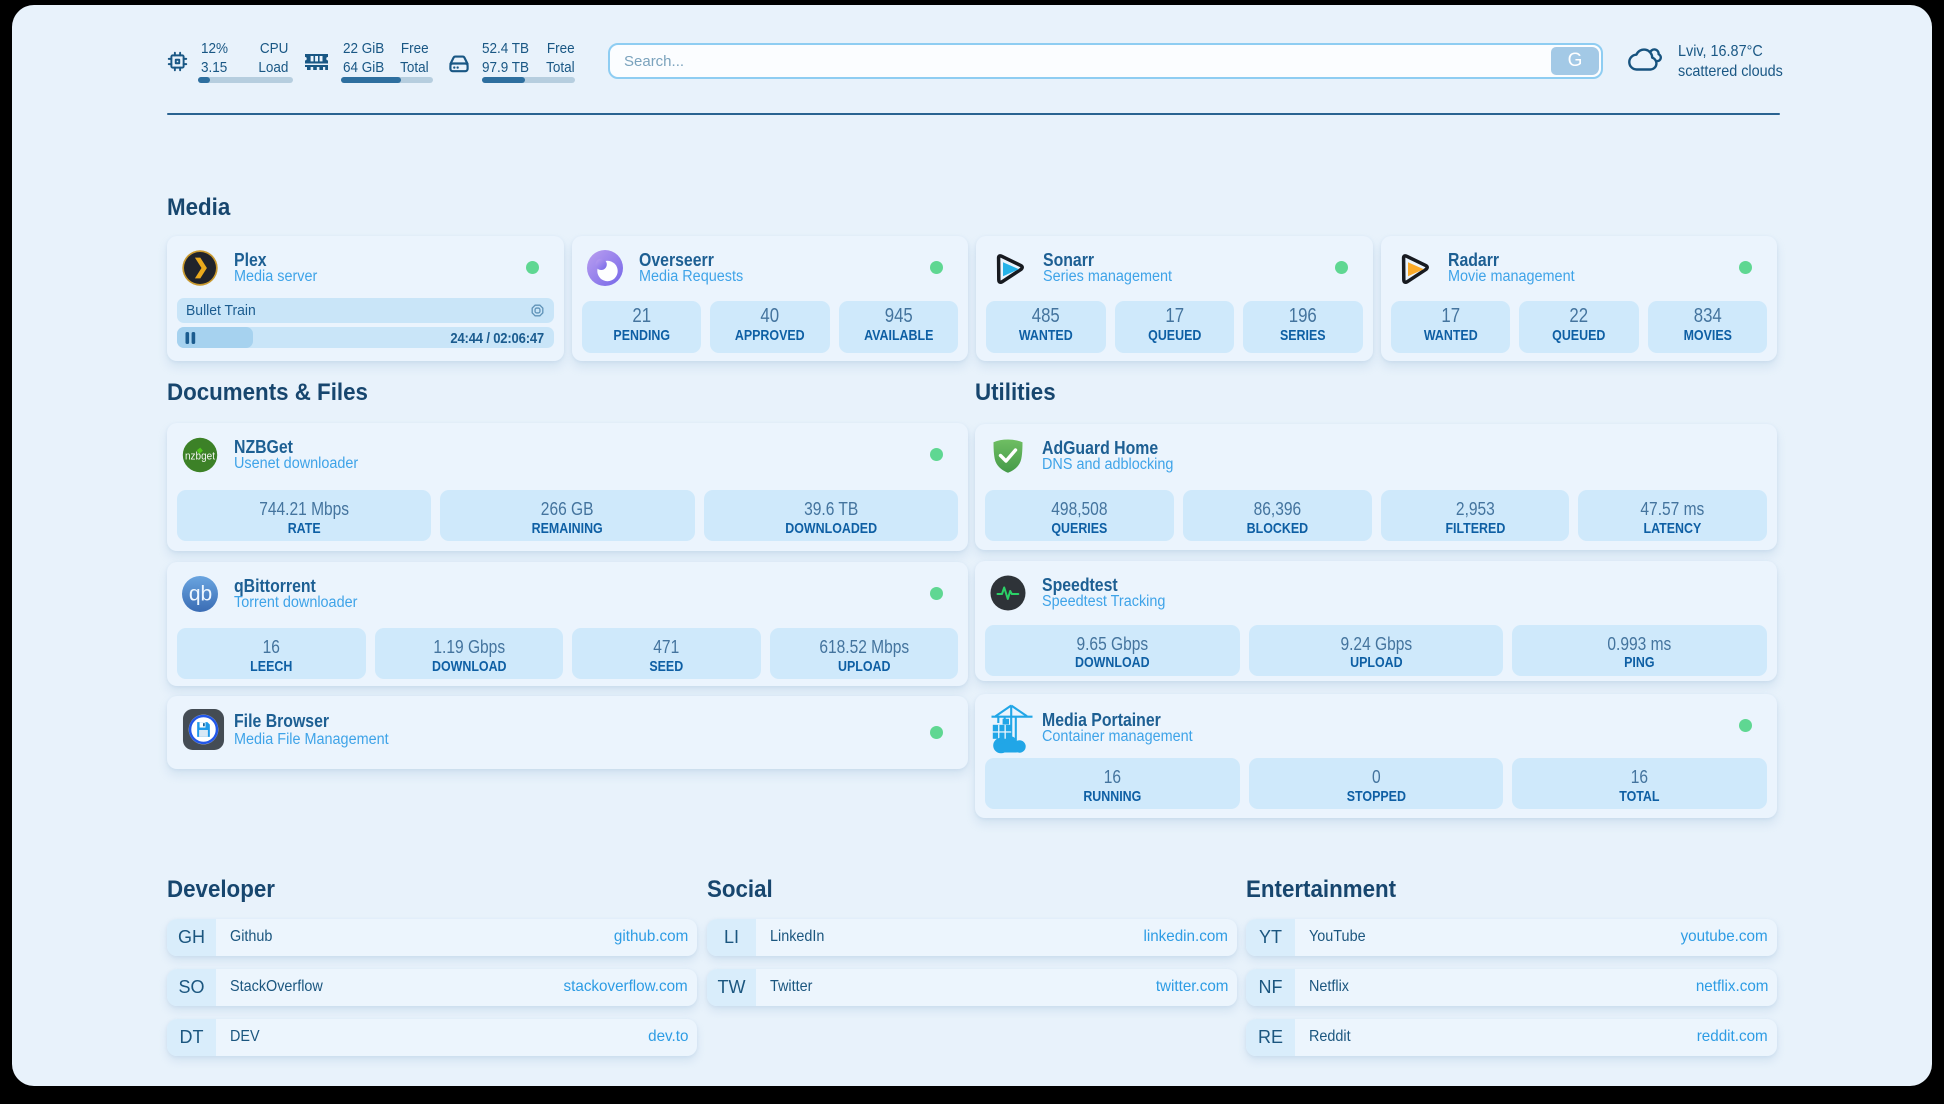  Describe the element at coordinates (200, 456) in the screenshot. I see `svg-text: nzbget` at that location.